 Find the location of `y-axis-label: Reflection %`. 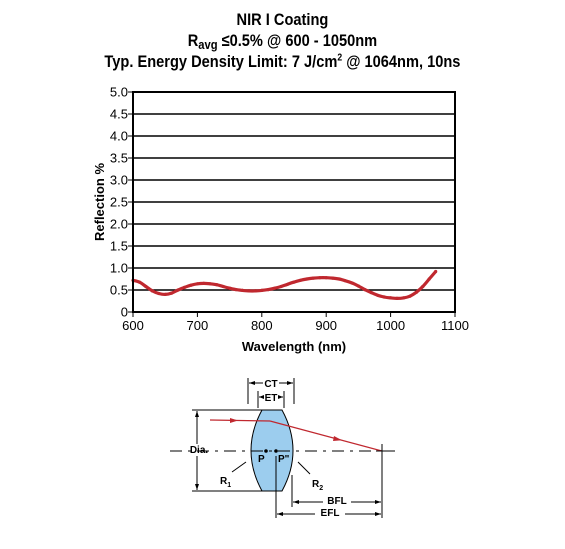

y-axis-label: Reflection % is located at coordinates (99, 202).